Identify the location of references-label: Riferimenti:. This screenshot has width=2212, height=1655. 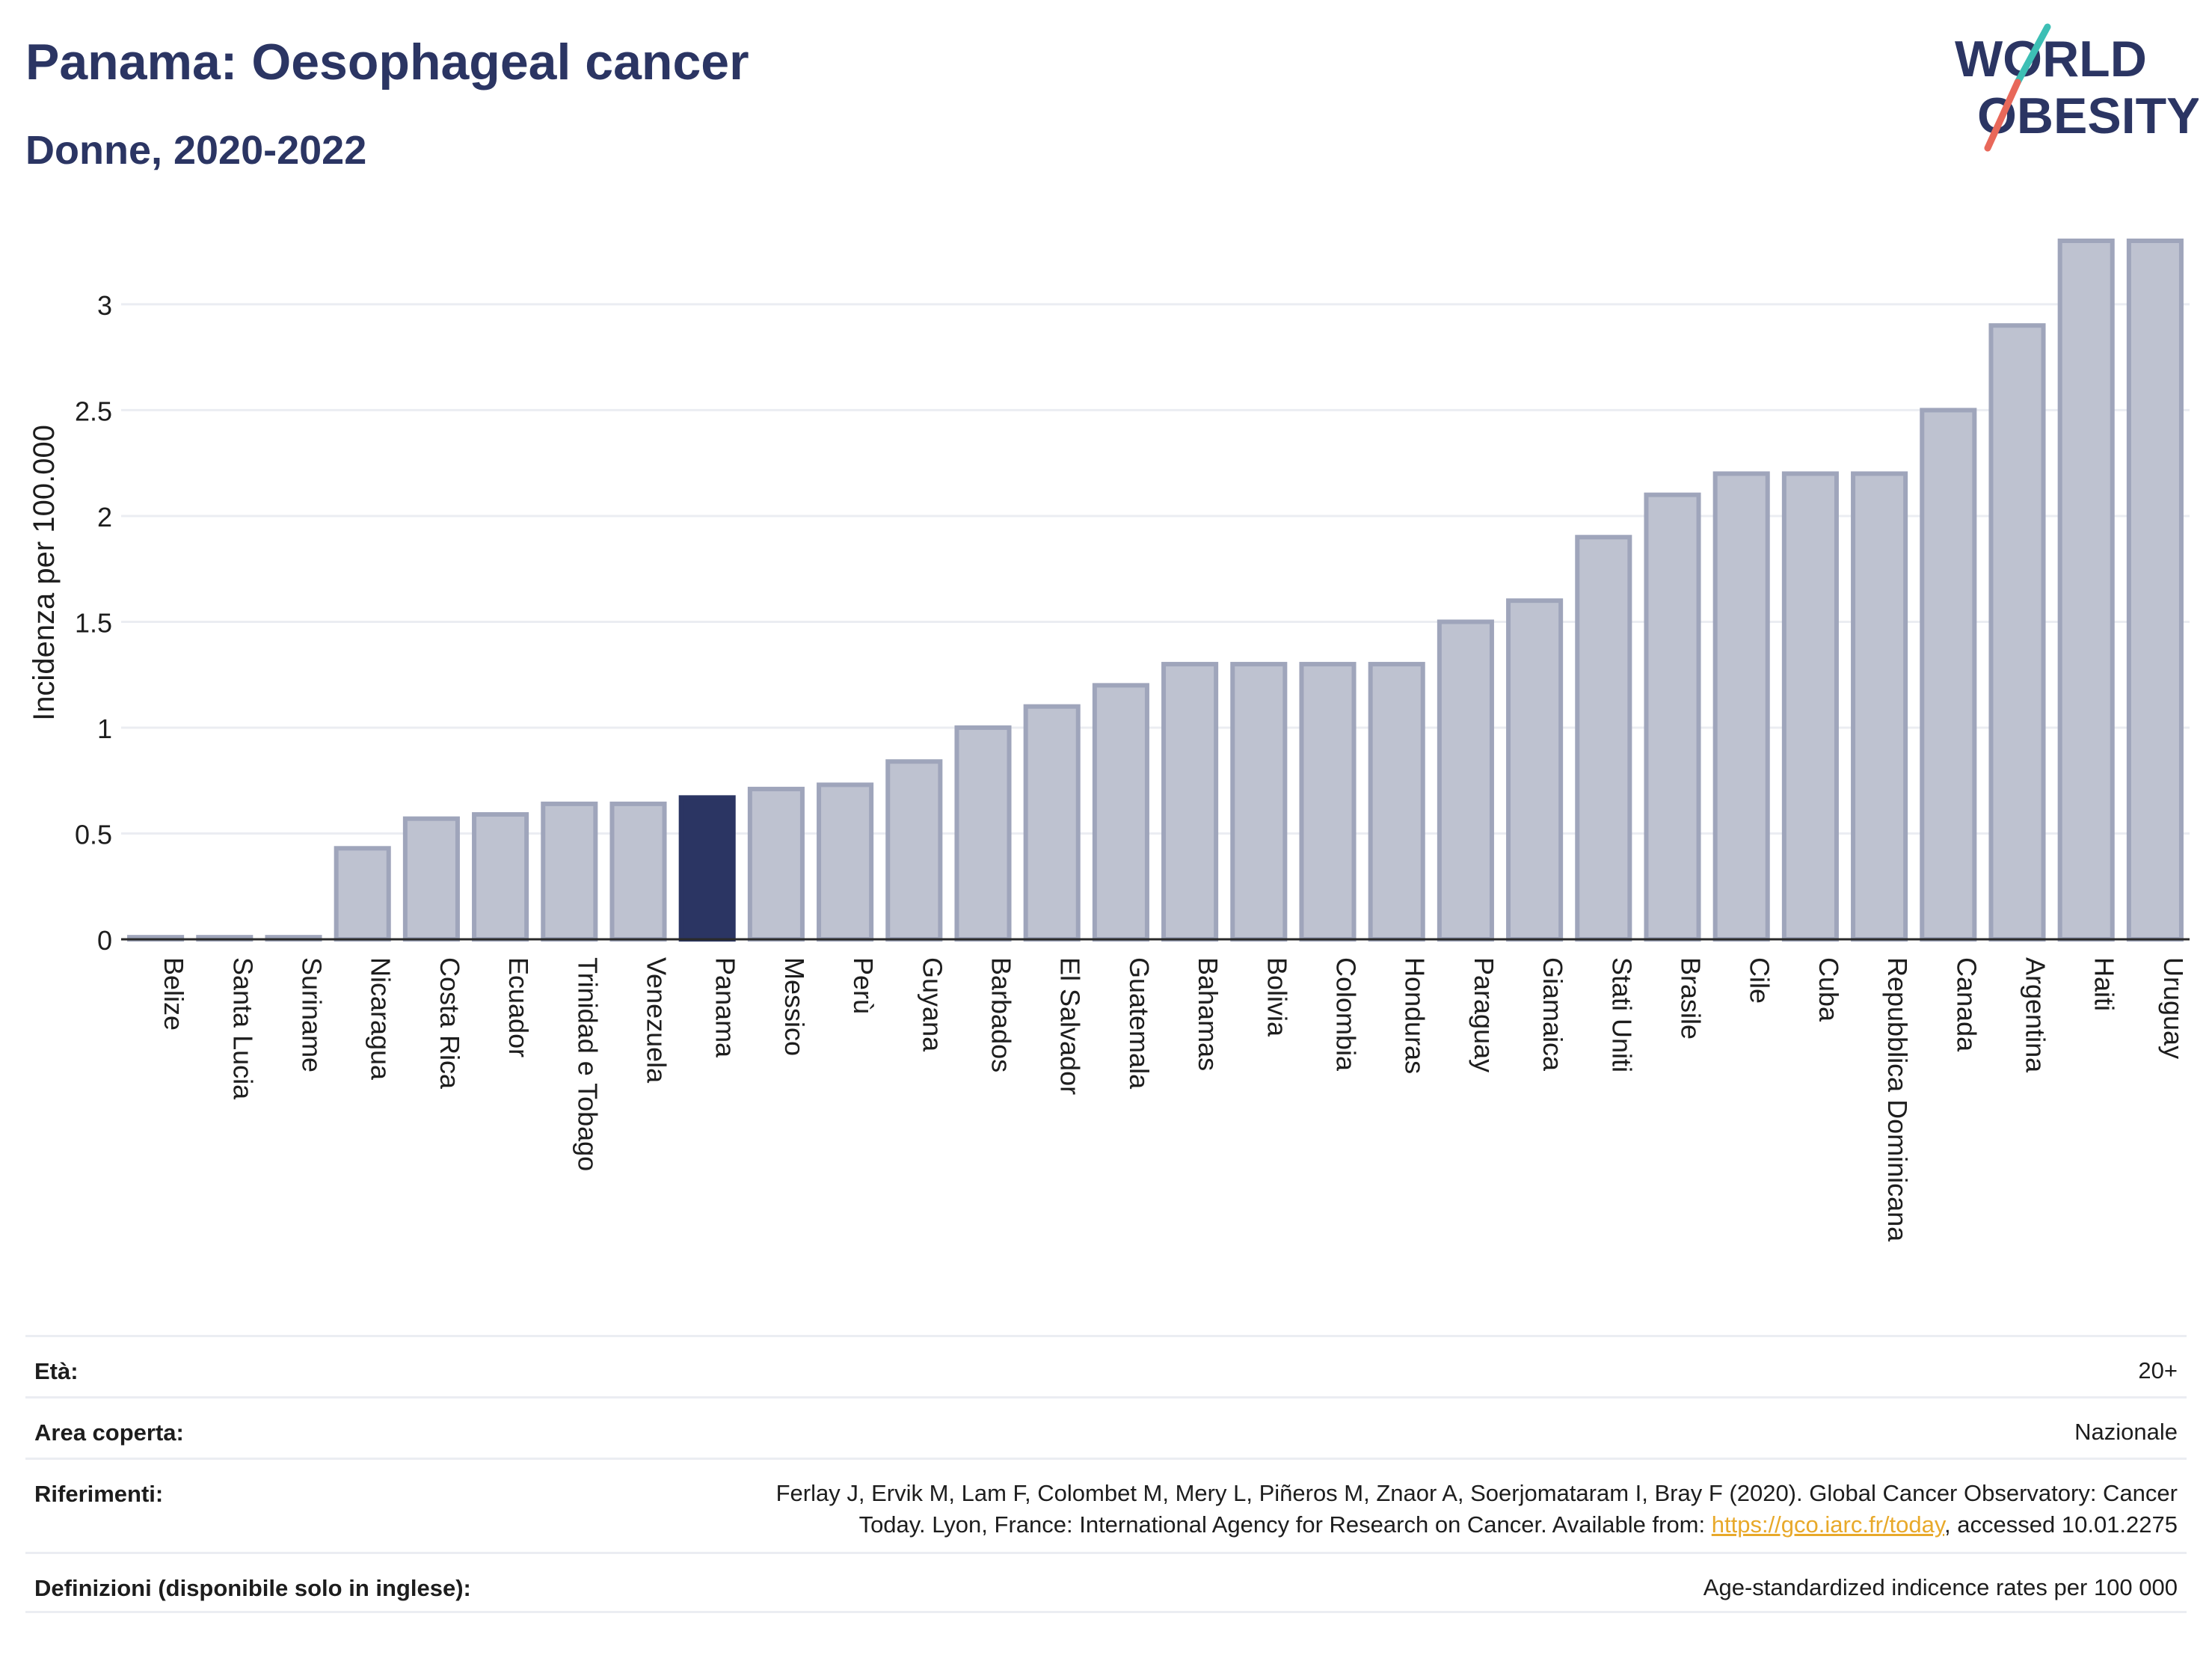
(99, 1494).